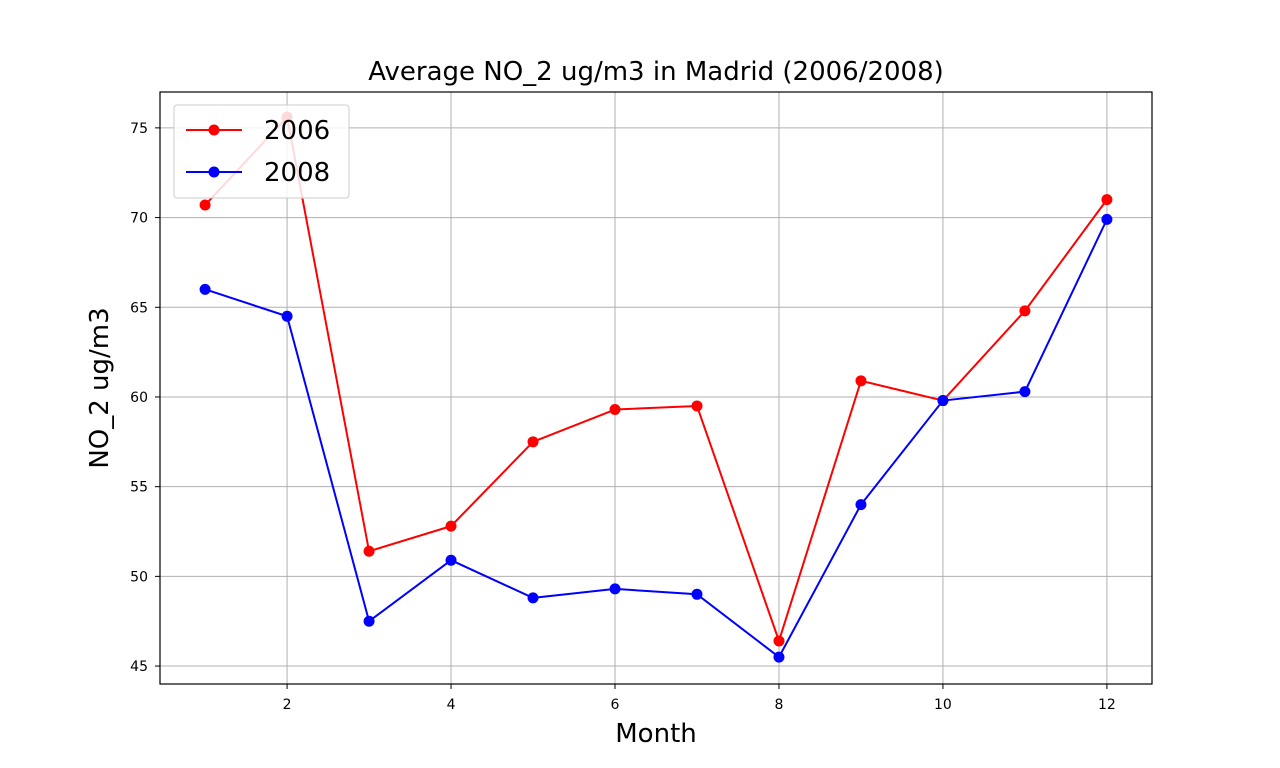 The width and height of the screenshot is (1280, 768). What do you see at coordinates (100, 387) in the screenshot?
I see `y-axis-label: NO_2 ug/m3` at bounding box center [100, 387].